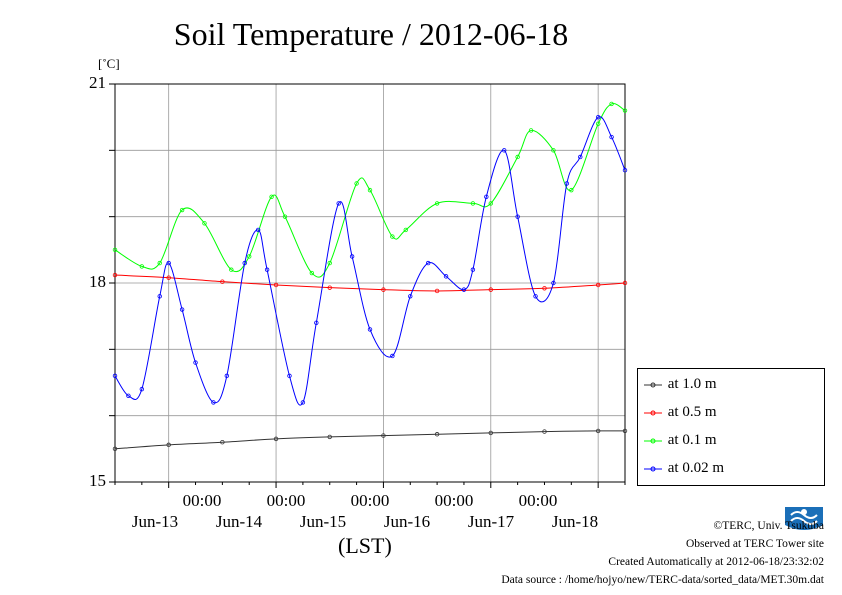  I want to click on legend-label-01m: at 0.1 m, so click(692, 440).